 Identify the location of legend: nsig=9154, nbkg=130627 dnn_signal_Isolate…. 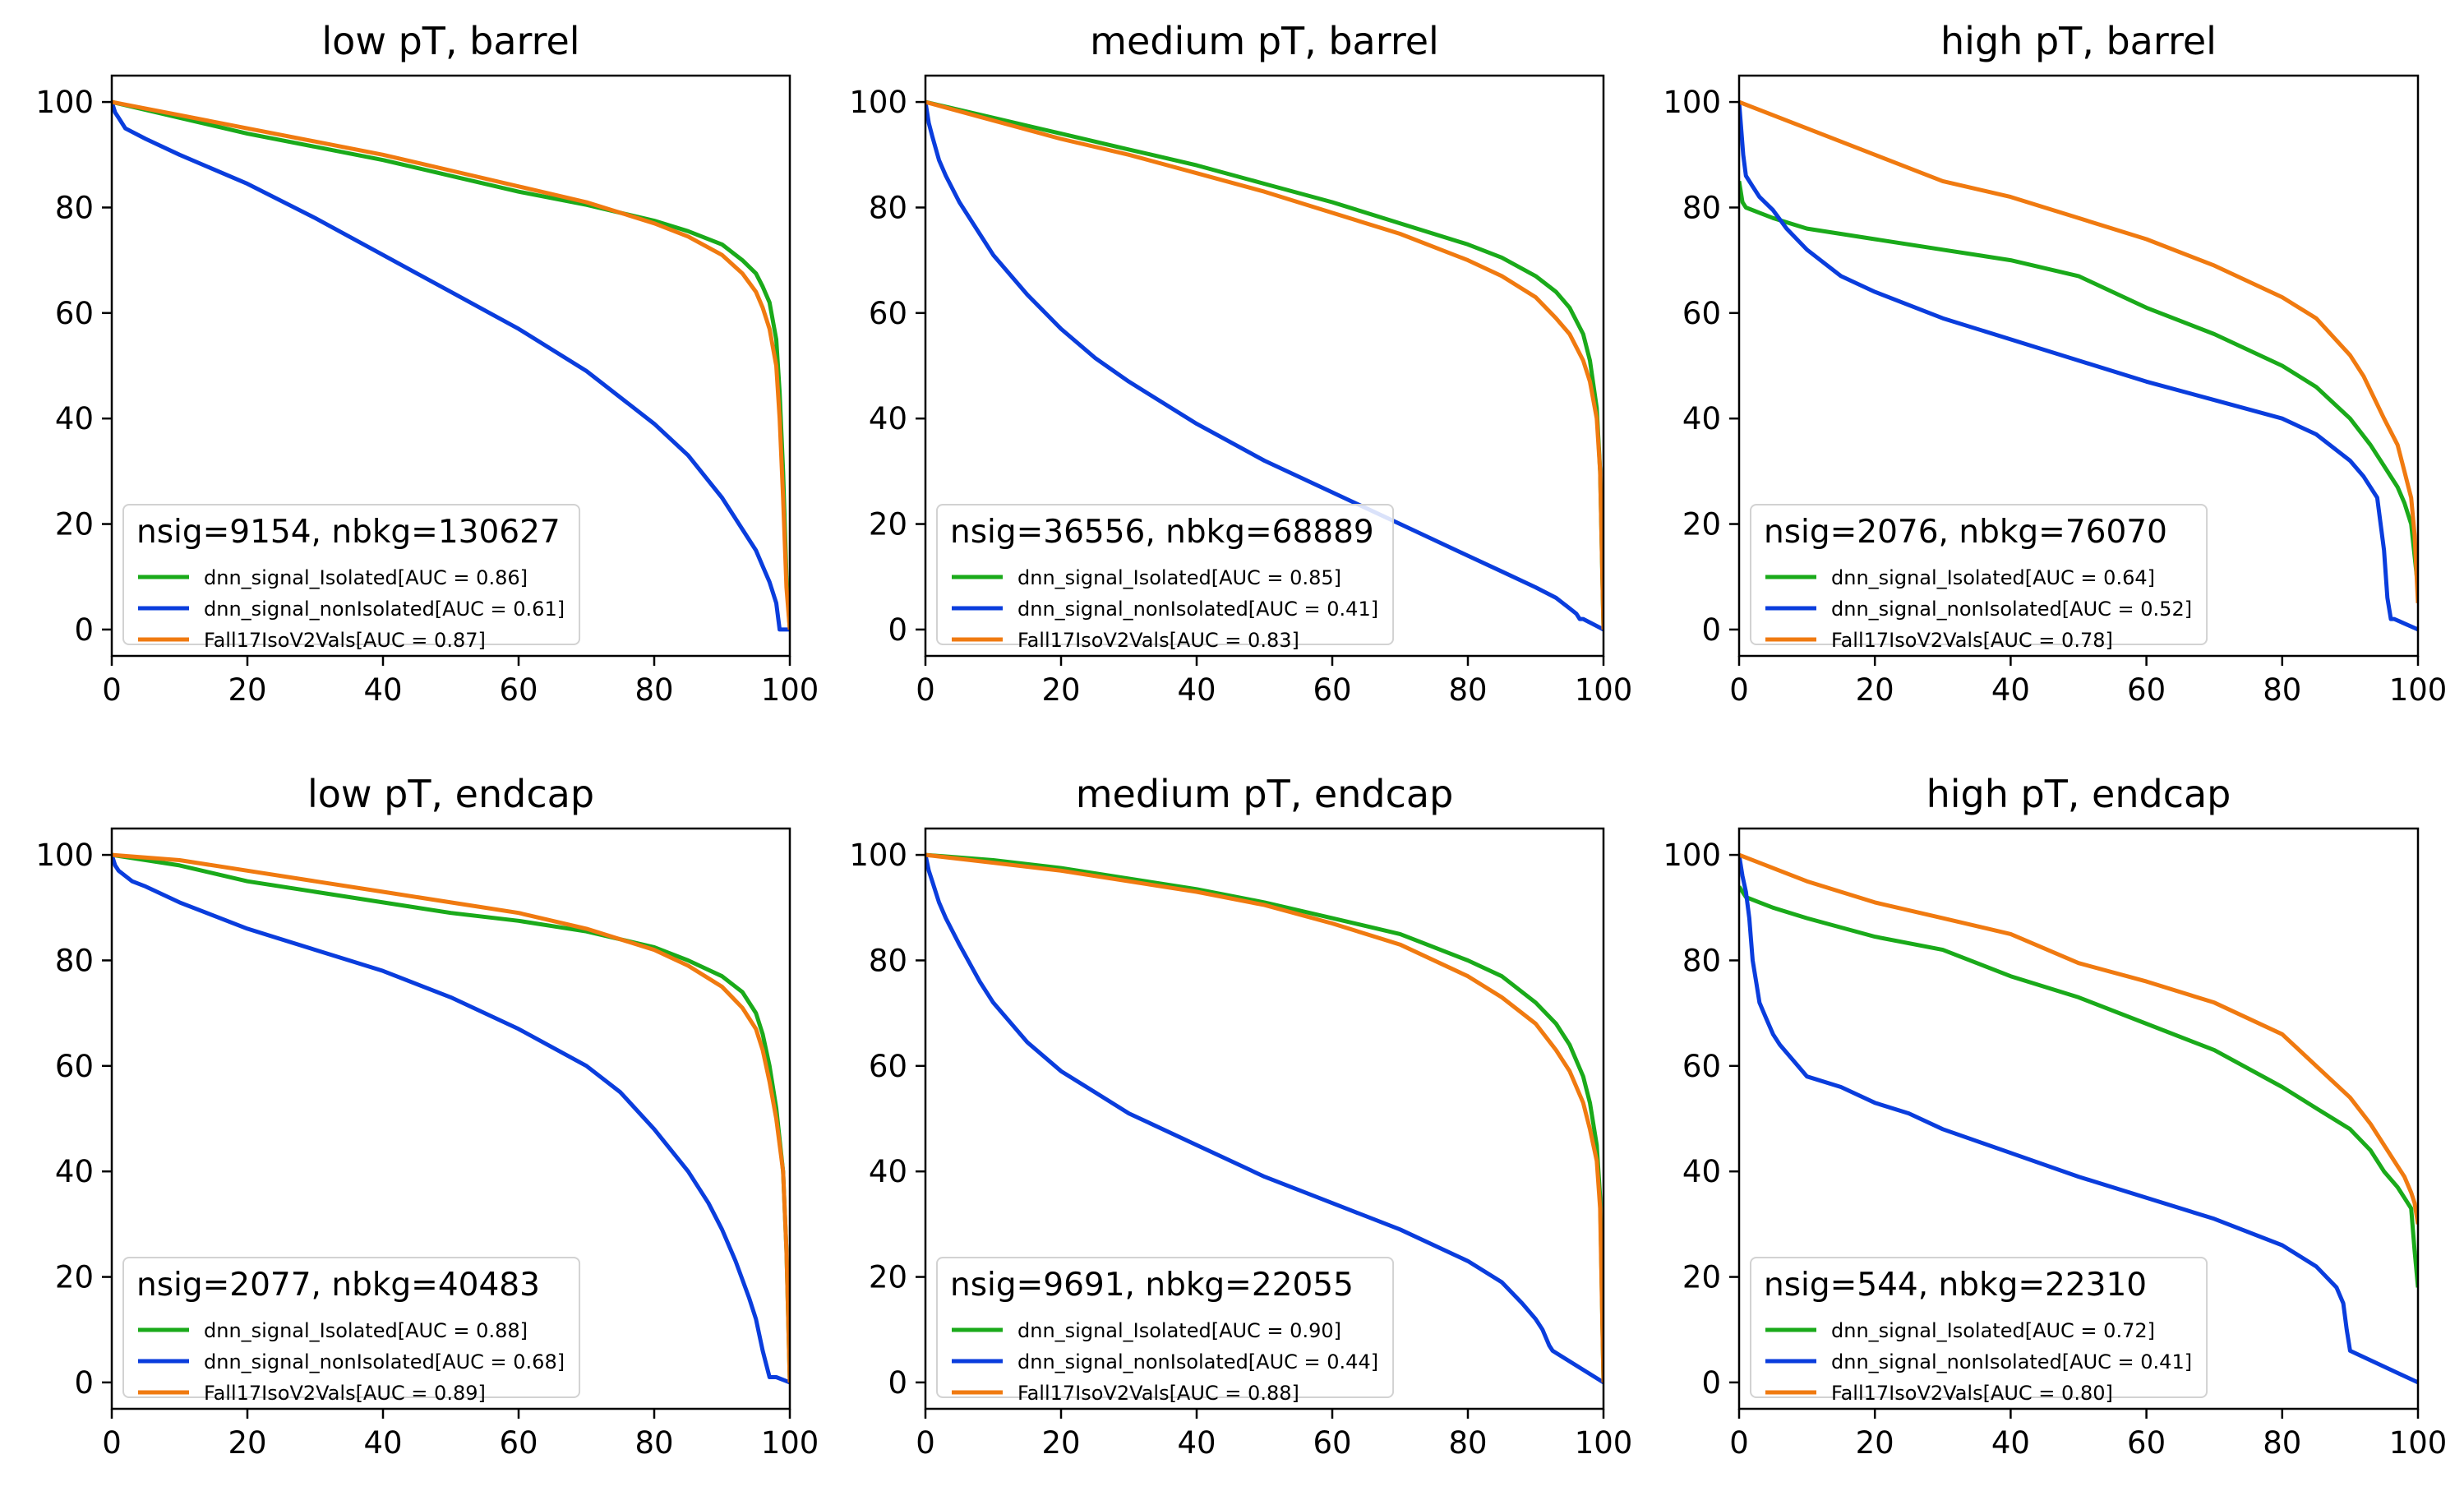
(352, 578).